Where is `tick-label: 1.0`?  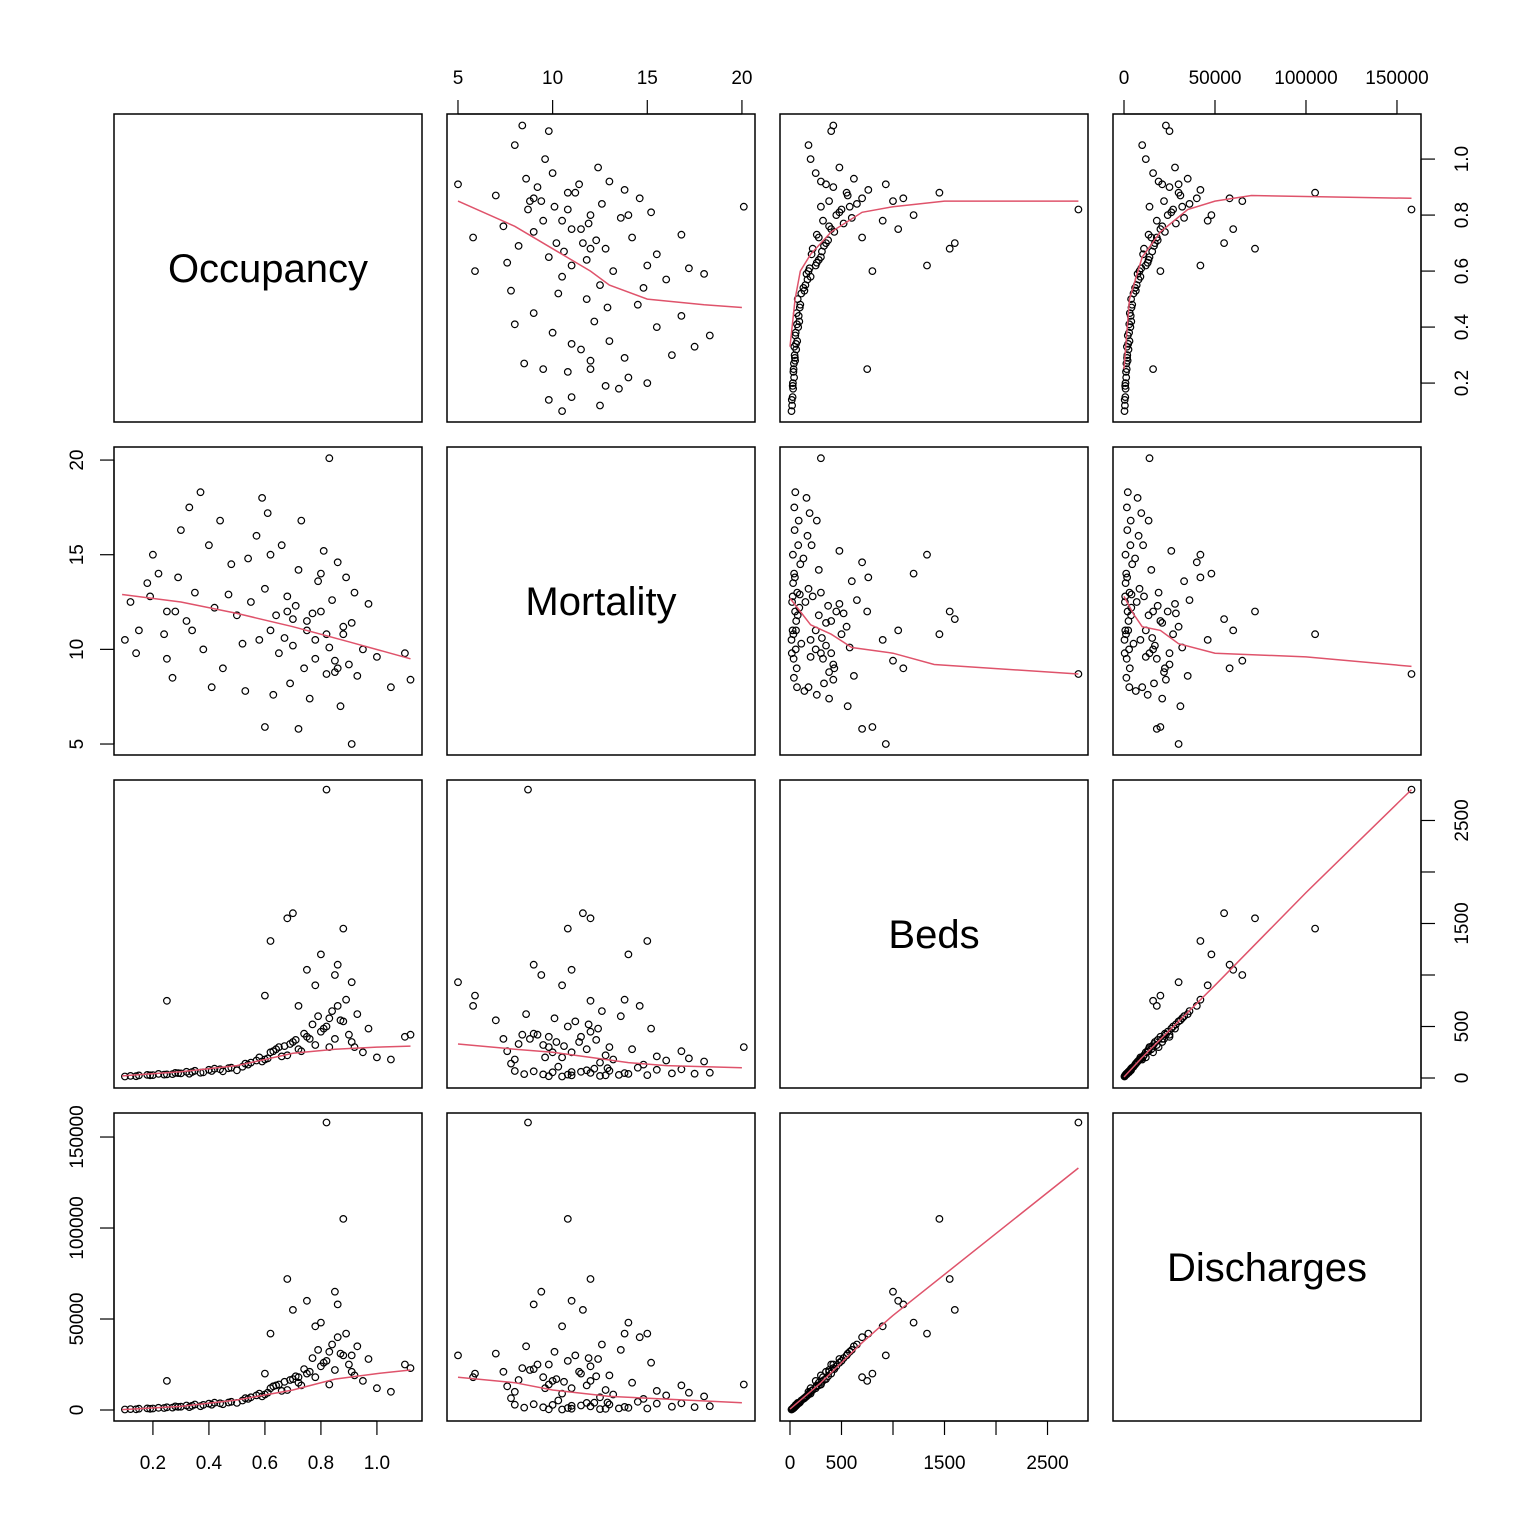 tick-label: 1.0 is located at coordinates (1462, 159).